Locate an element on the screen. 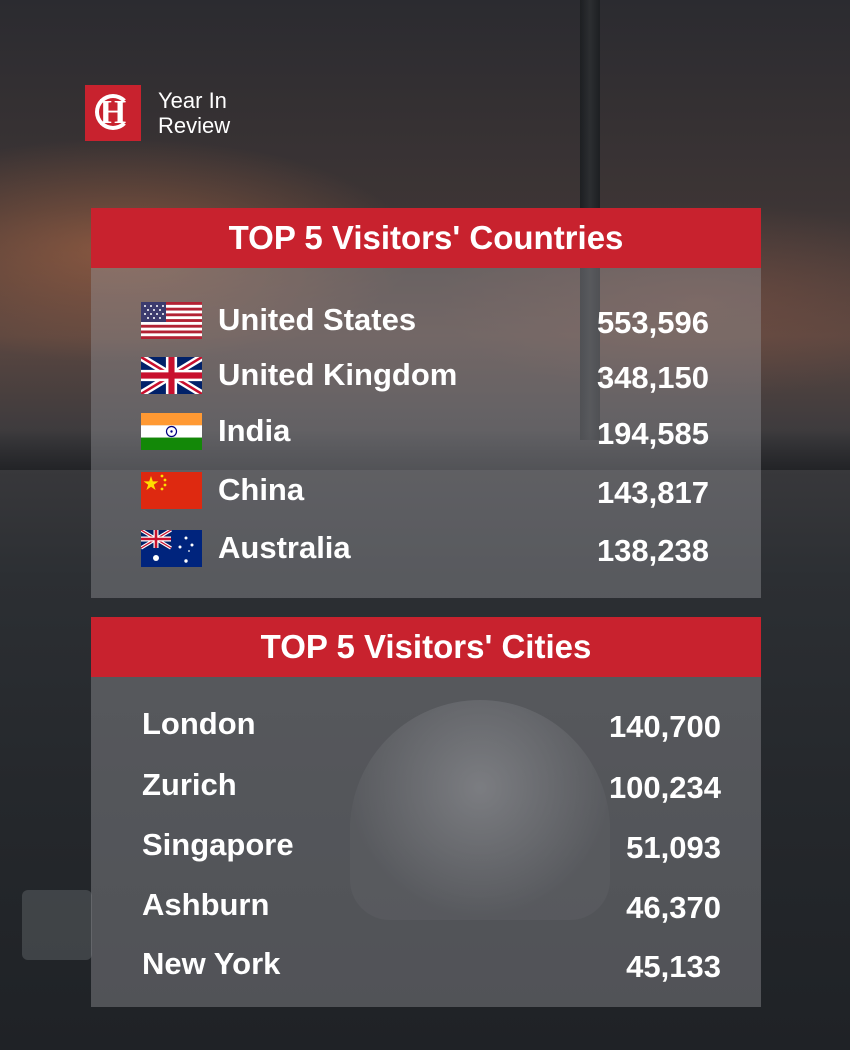 Image resolution: width=850 pixels, height=1050 pixels. background-vehicle is located at coordinates (57, 925).